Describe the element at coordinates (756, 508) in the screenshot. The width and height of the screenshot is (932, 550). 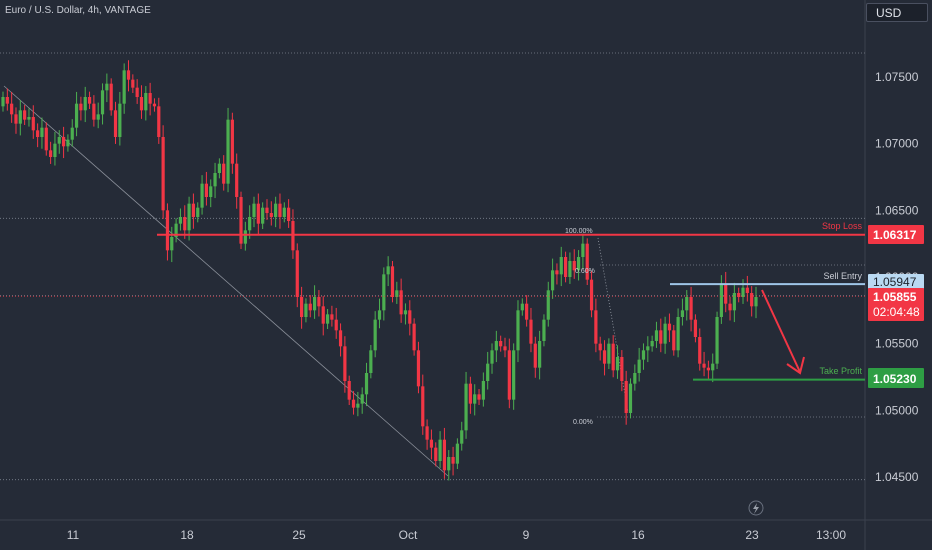
I see `lightning-icon` at that location.